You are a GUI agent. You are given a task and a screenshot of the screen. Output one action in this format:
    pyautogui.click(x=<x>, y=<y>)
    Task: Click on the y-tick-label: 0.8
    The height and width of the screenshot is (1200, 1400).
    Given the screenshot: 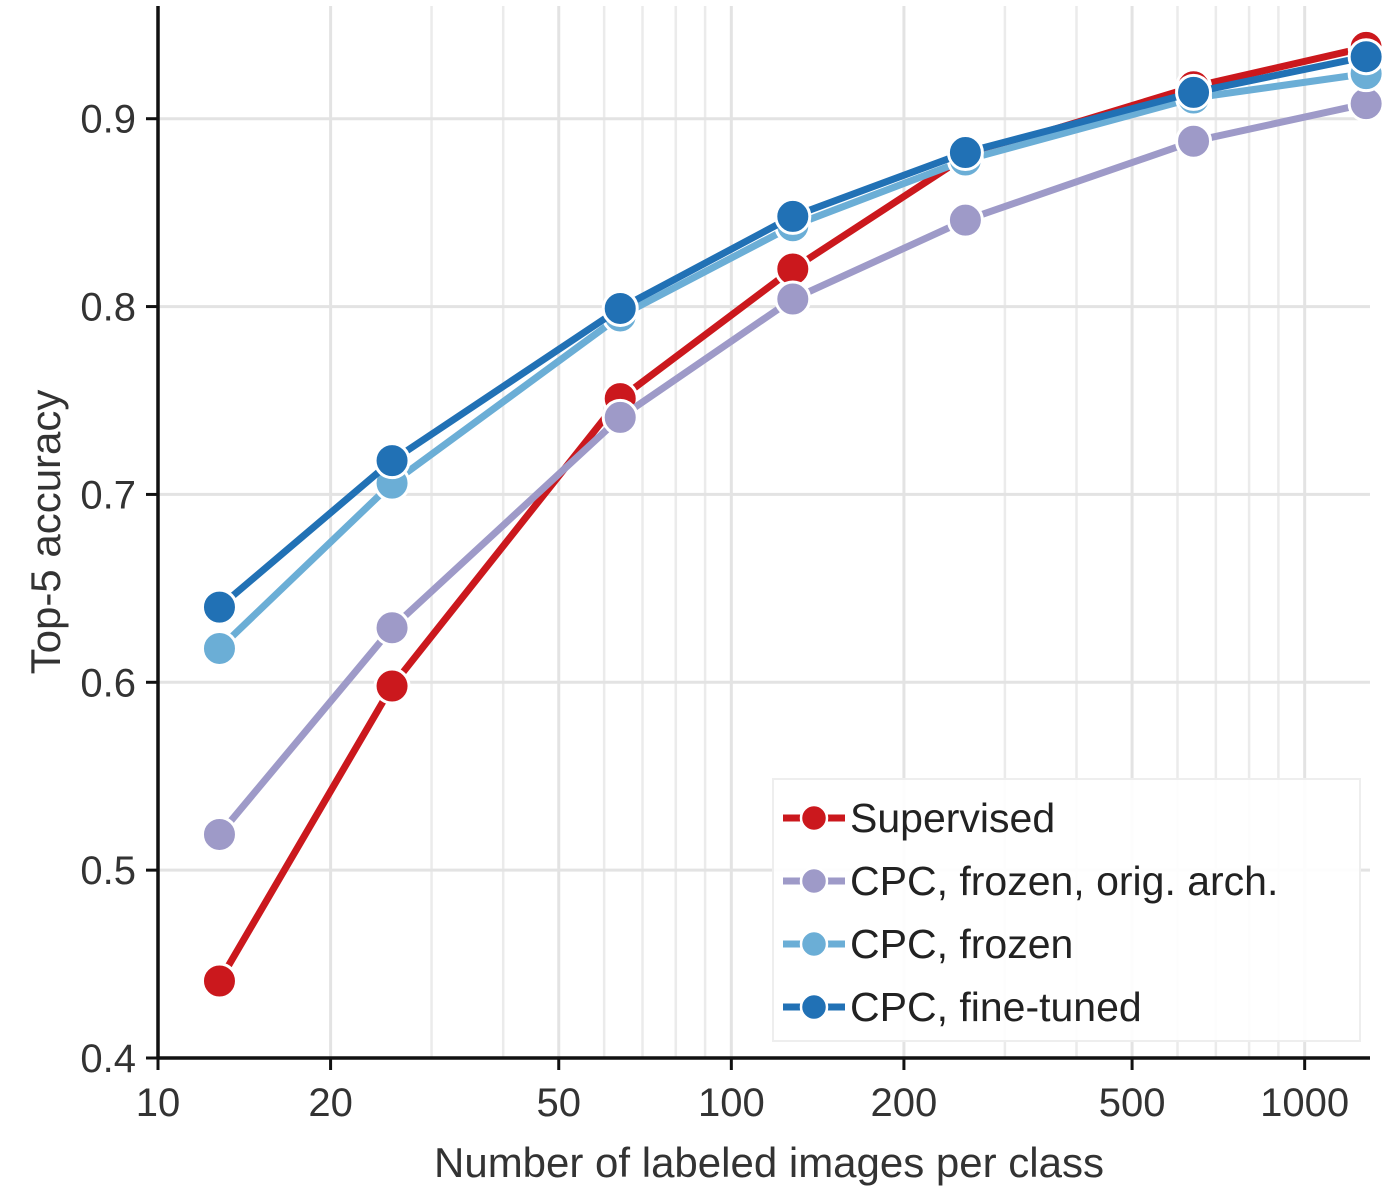 What is the action you would take?
    pyautogui.click(x=108, y=308)
    